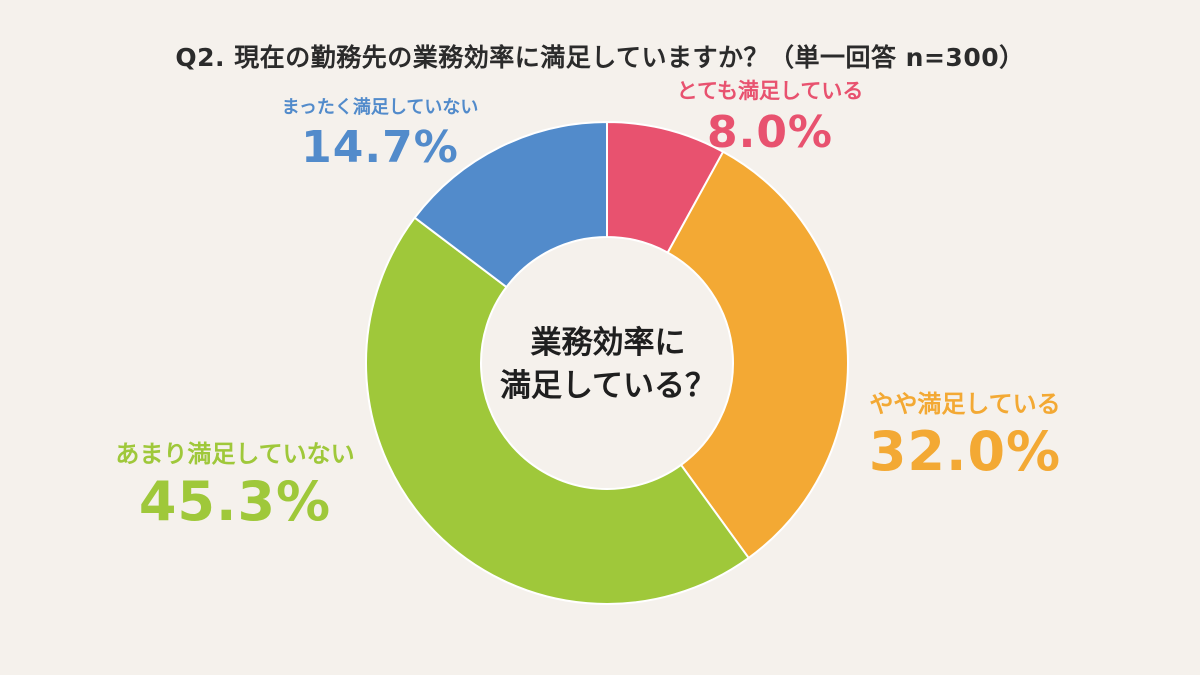 The image size is (1200, 675). I want to click on slice-percentage: 32.0%, so click(965, 451).